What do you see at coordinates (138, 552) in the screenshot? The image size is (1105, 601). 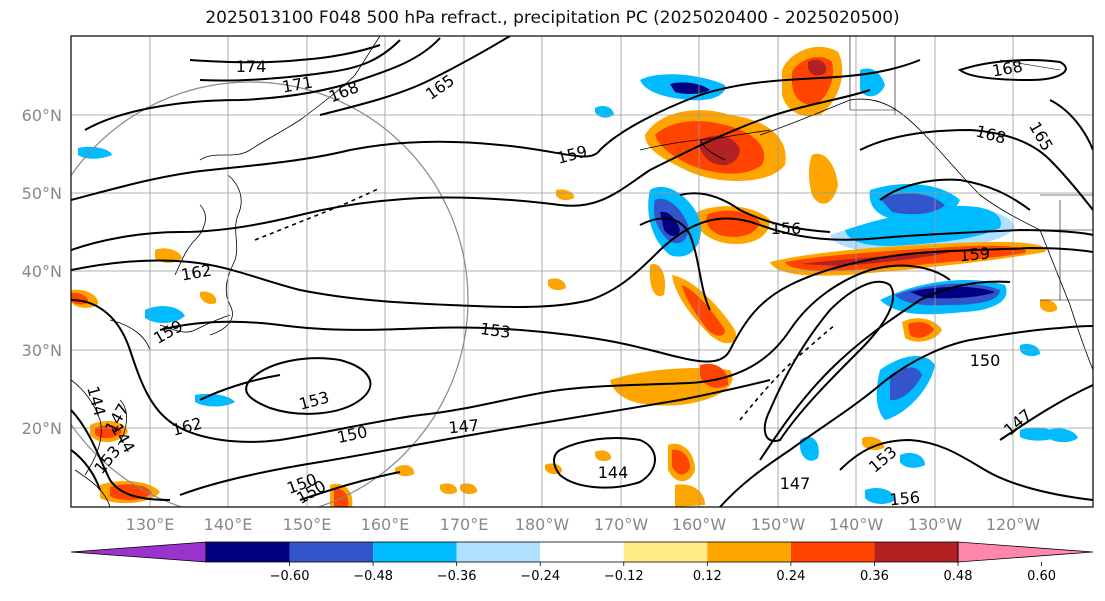 I see `colorbar-extend-low` at bounding box center [138, 552].